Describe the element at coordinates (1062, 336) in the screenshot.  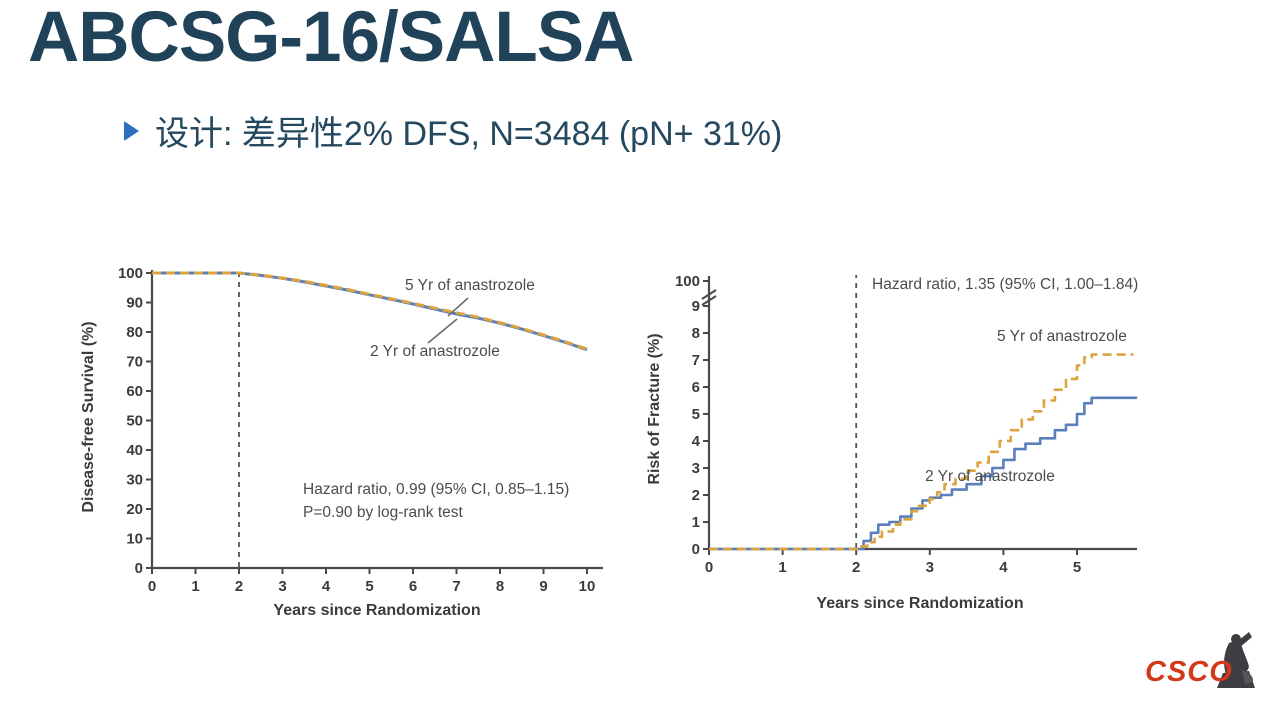
I see `fracture-label-5yr: 5 Yr of anastrozole` at that location.